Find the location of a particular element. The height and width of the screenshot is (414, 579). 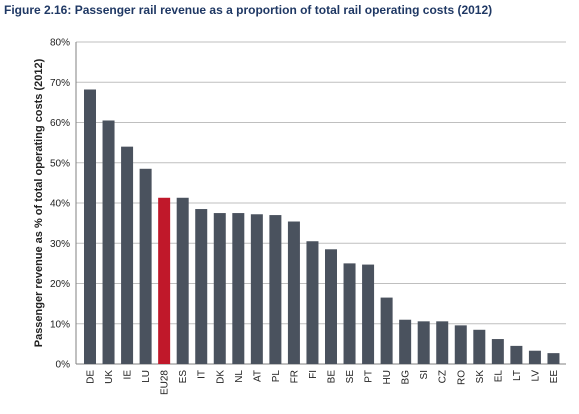

x-tick-label: AT is located at coordinates (257, 376).